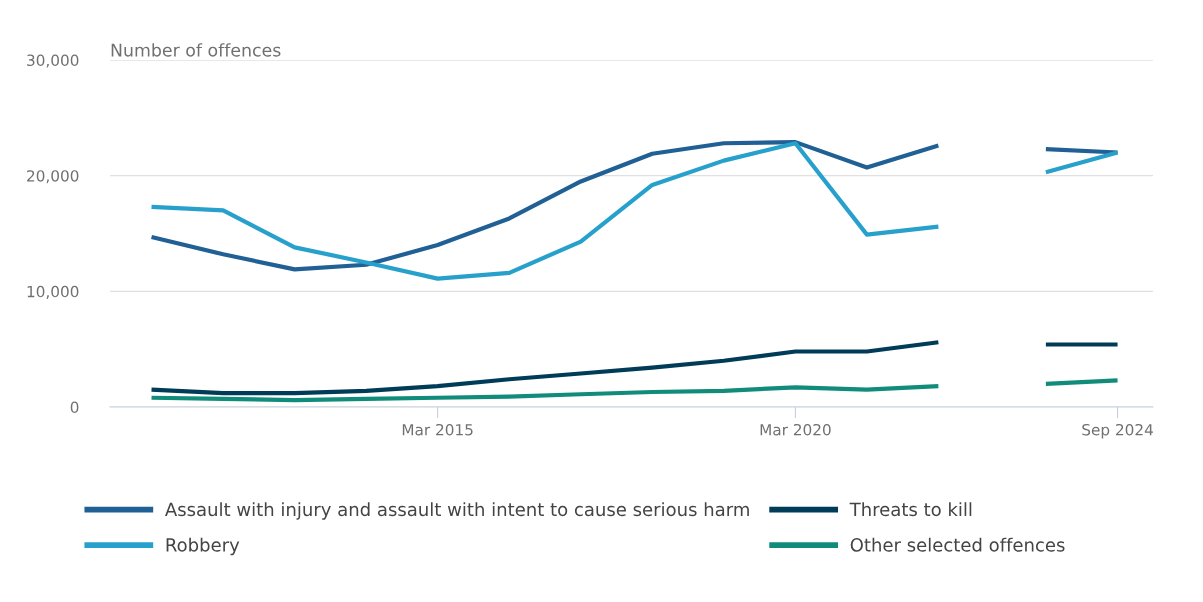  I want to click on y-tick-label: 30,000, so click(53, 61).